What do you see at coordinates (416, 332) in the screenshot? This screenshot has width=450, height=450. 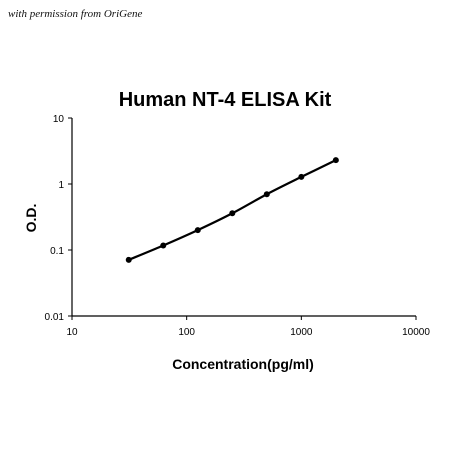 I see `x-tick-label: 10000` at bounding box center [416, 332].